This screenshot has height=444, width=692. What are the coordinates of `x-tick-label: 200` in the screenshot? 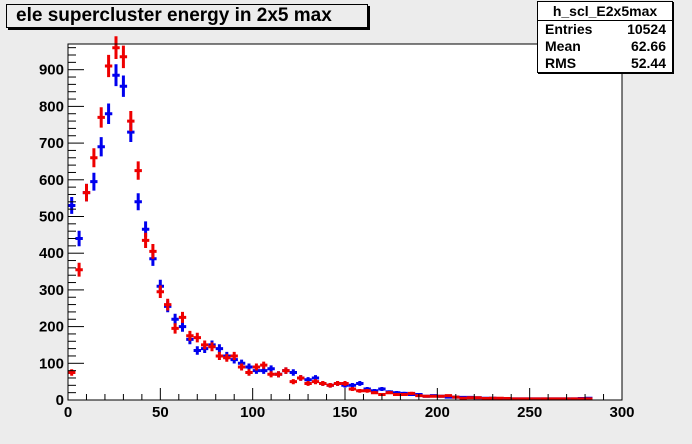 It's located at (437, 412).